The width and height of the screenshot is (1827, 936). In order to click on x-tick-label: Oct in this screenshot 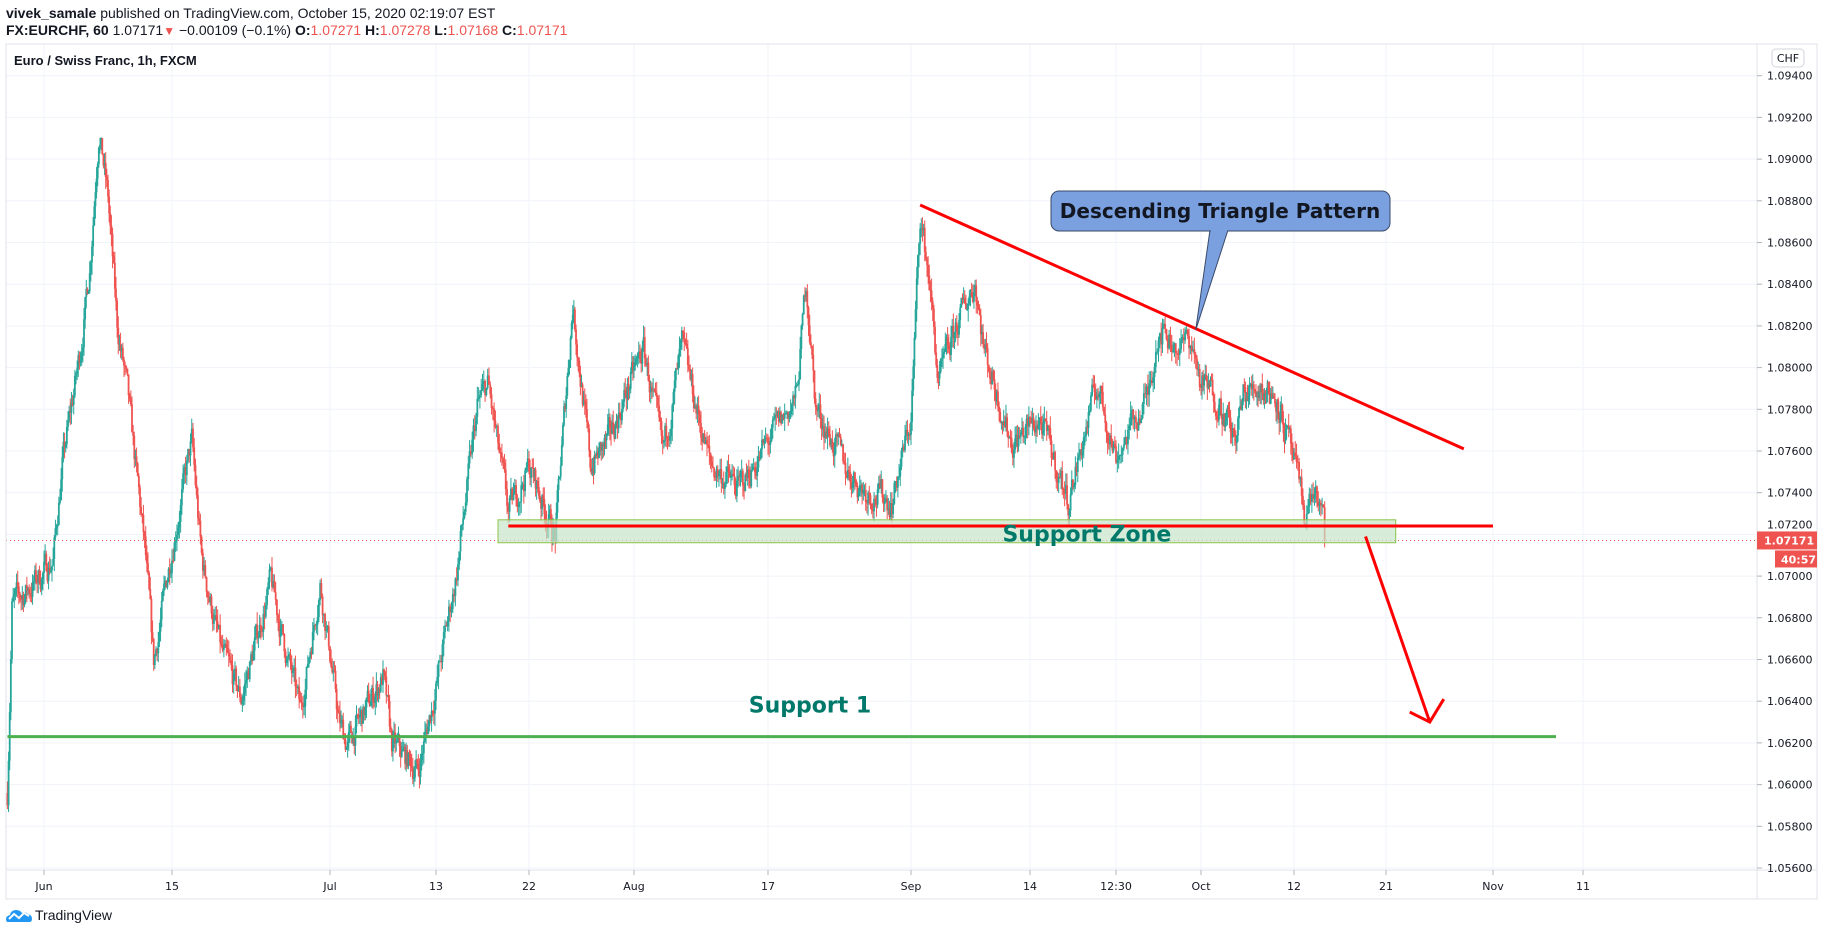, I will do `click(1201, 886)`.